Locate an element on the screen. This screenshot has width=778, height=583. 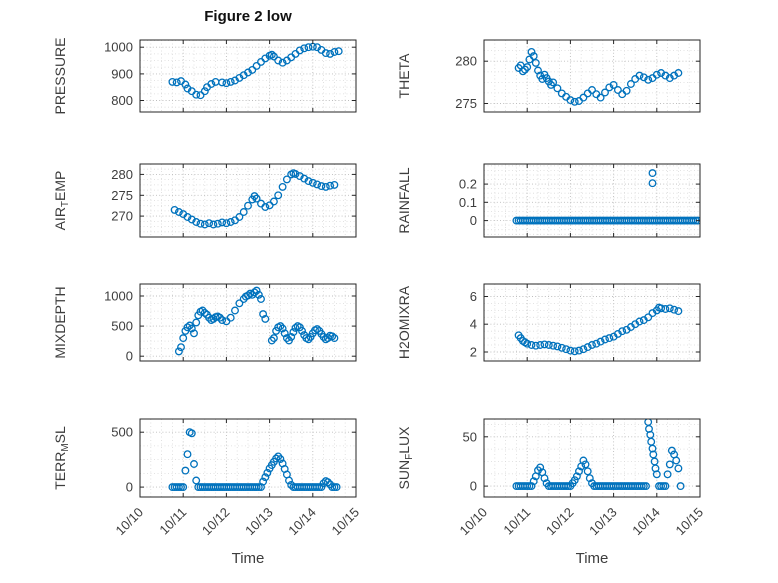
svg-text: TERRMSL is located at coordinates (61, 458).